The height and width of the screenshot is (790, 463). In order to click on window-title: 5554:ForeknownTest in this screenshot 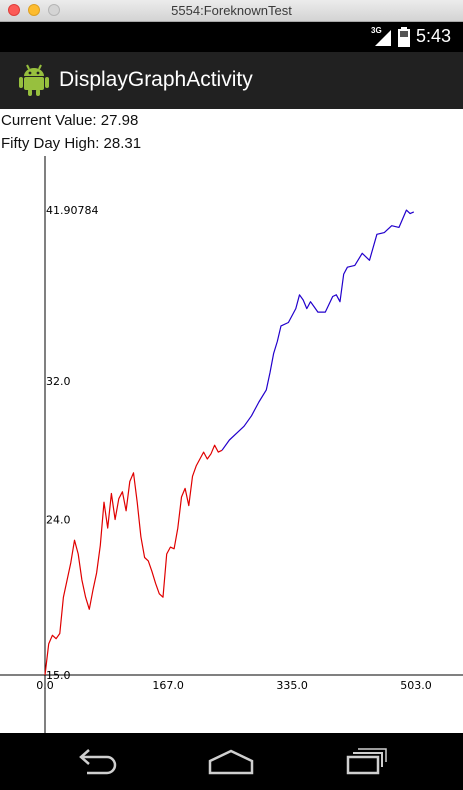, I will do `click(231, 10)`.